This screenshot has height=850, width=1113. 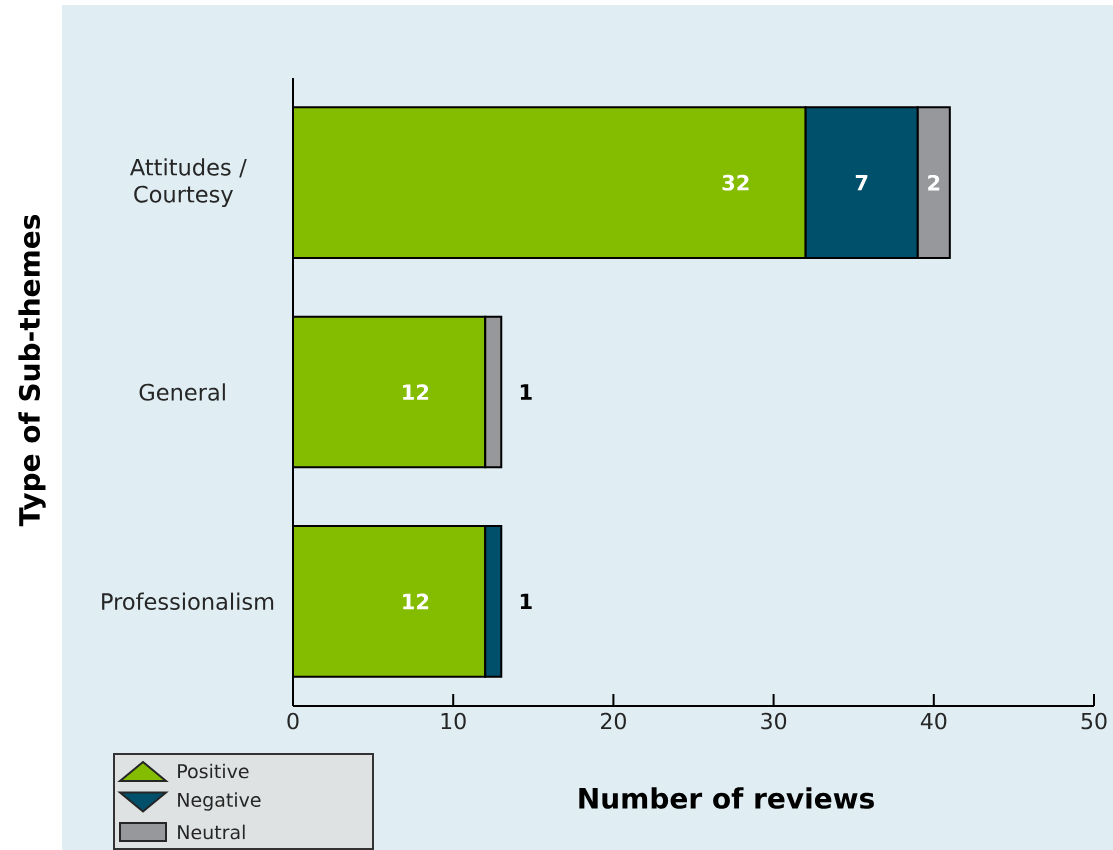 What do you see at coordinates (188, 183) in the screenshot?
I see `y-tick-label: Attitudes / Courtesy` at bounding box center [188, 183].